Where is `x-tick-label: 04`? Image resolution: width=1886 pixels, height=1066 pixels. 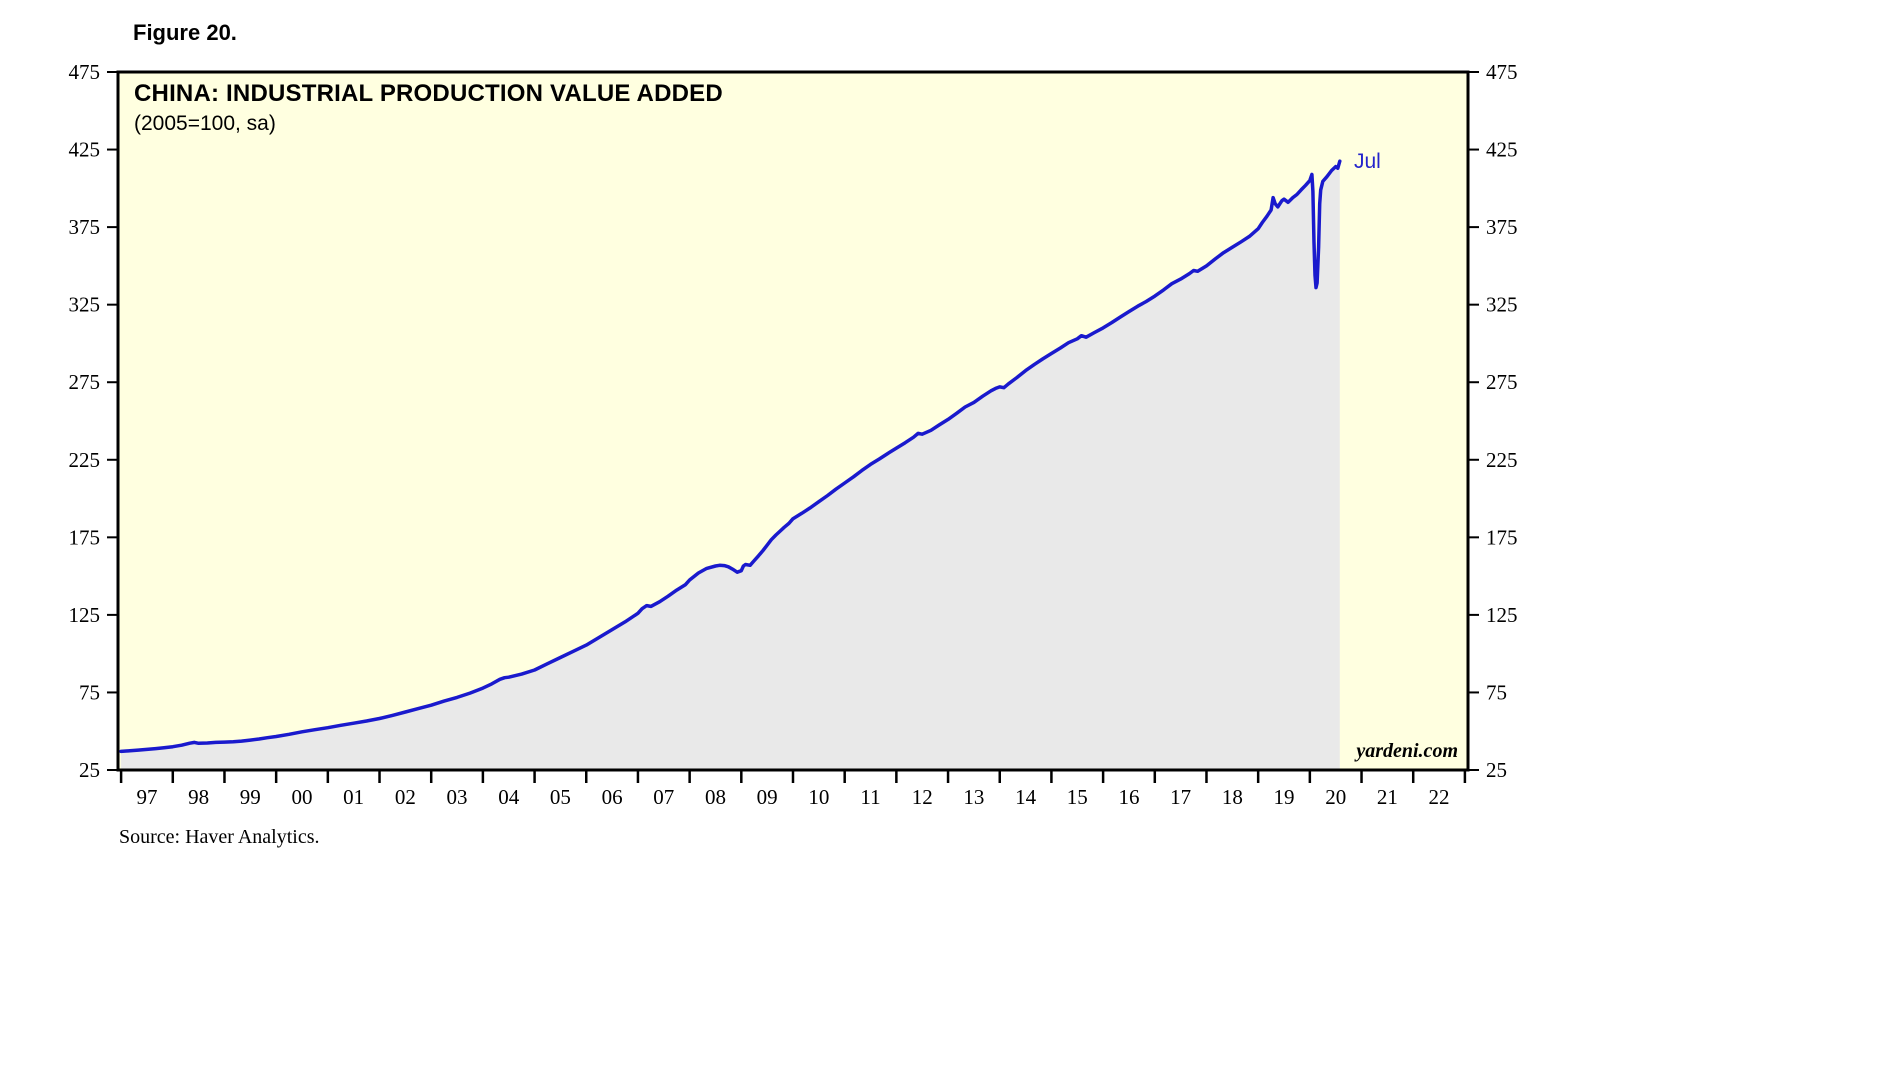 x-tick-label: 04 is located at coordinates (509, 797).